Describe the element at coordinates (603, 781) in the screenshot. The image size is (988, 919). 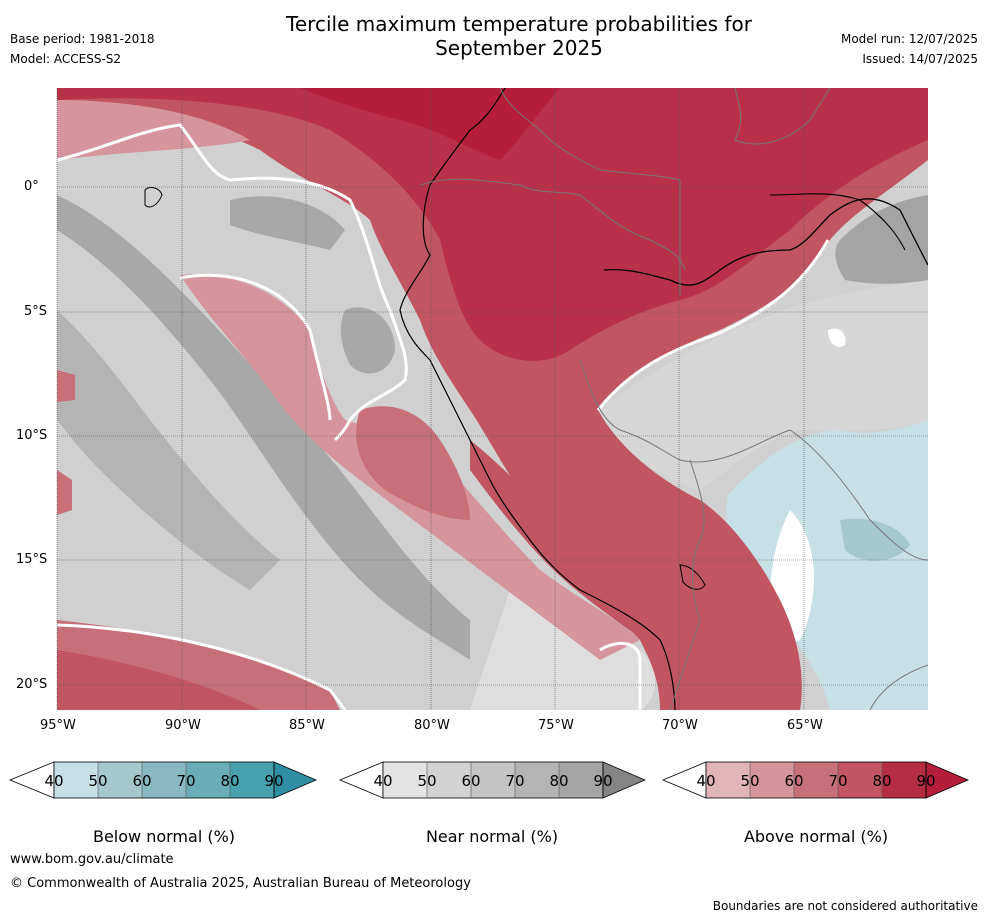
I see `near-tick-90: 90` at that location.